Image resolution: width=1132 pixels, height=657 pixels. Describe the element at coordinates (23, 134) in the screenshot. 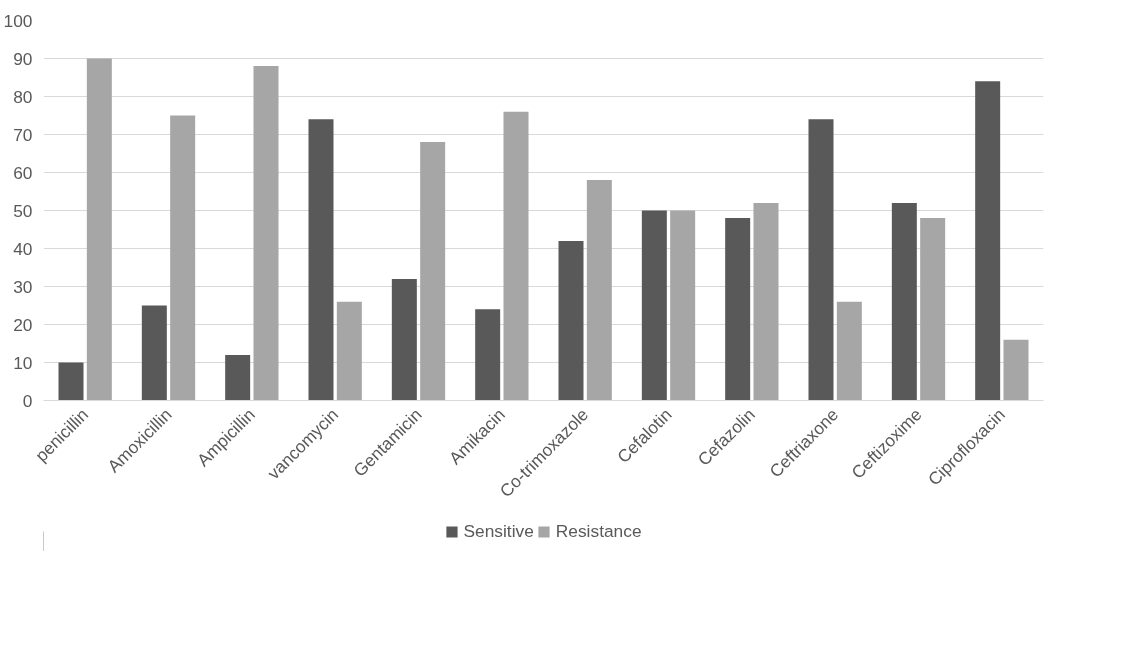

I see `y-tick-label: 70` at that location.